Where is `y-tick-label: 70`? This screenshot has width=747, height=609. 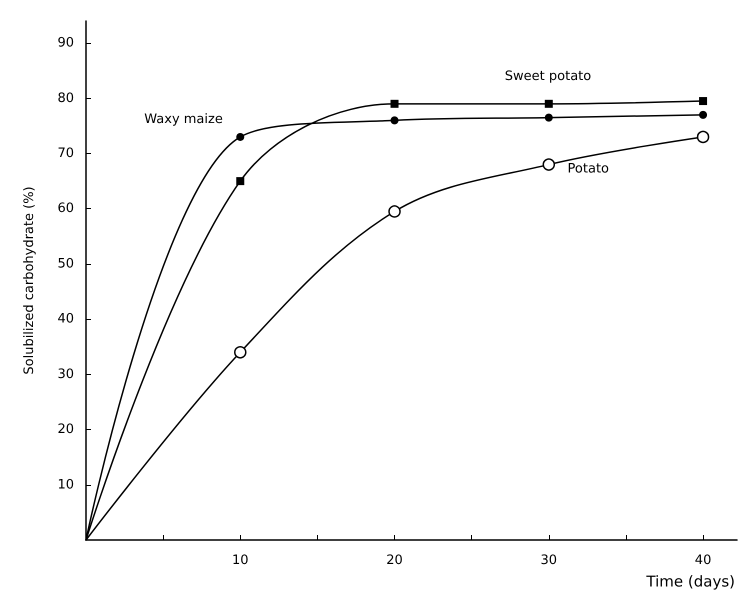 y-tick-label: 70 is located at coordinates (65, 154).